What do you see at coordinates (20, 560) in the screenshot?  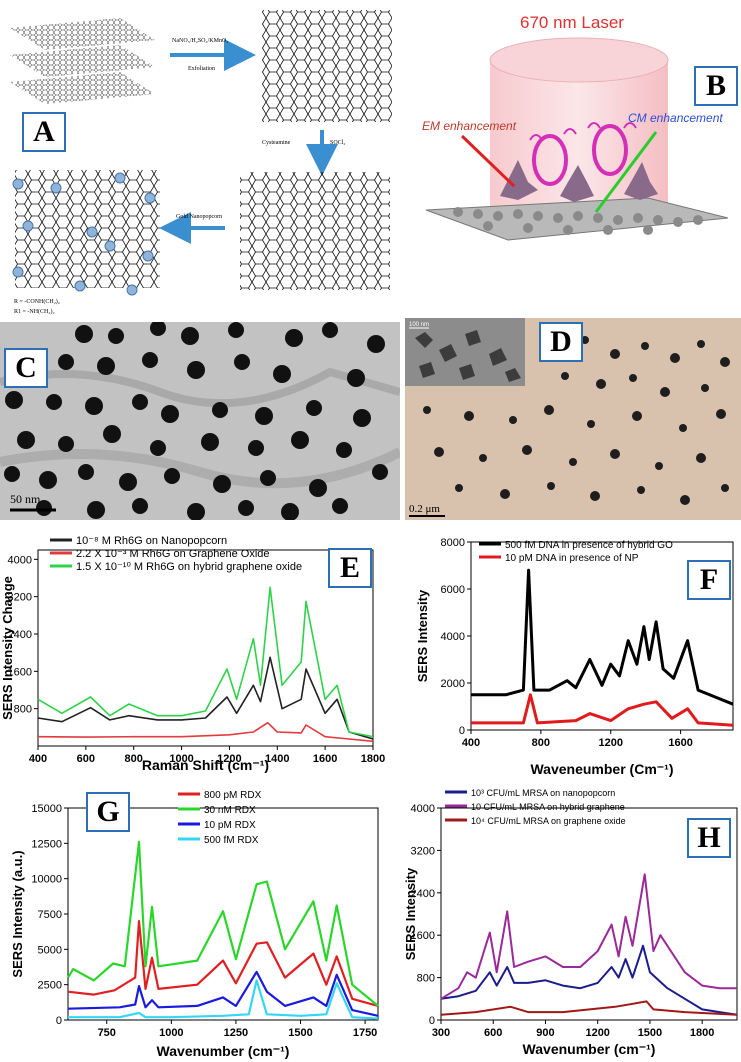 I see `chart-e-ytick-label: 4000` at bounding box center [20, 560].